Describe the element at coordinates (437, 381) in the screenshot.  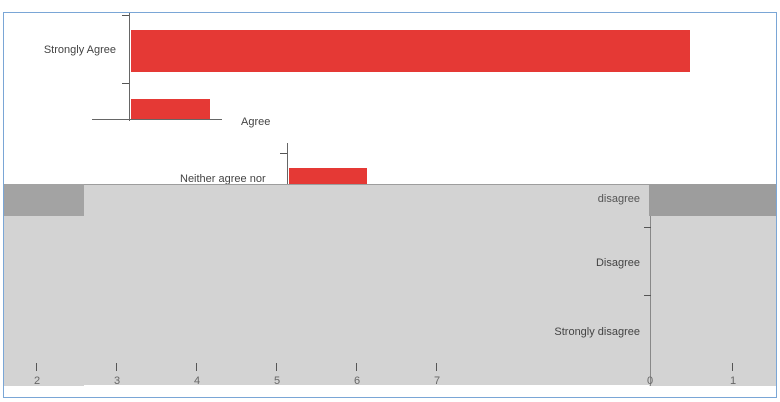
I see `x-tick-label: 7` at that location.